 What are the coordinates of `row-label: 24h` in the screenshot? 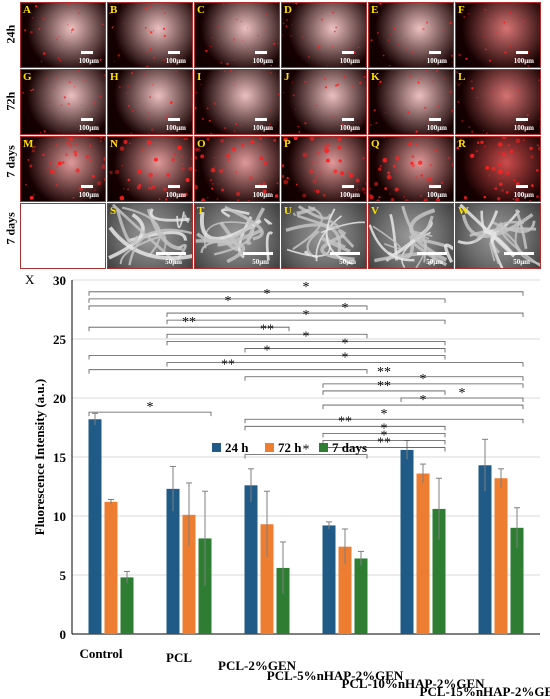 It's located at (10, 34).